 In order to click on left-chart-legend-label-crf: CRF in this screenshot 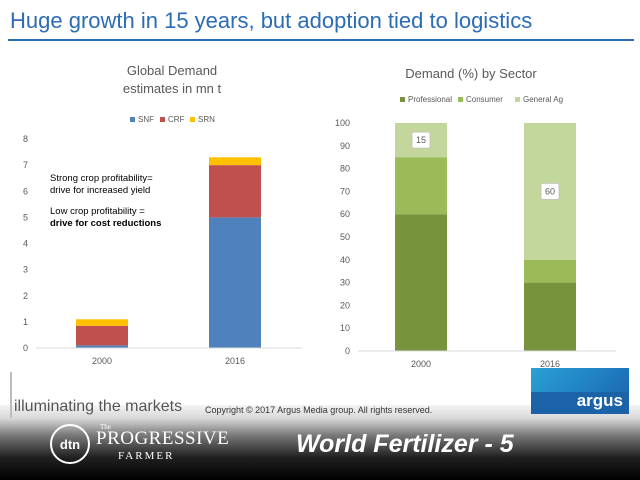, I will do `click(176, 119)`.